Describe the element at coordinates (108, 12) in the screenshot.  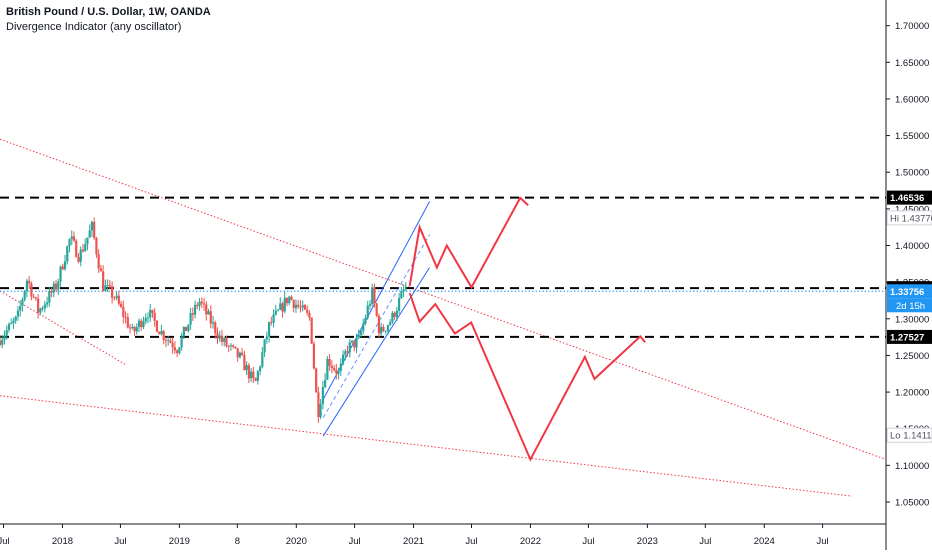
I see `symbol-title: British Pound / U.S. Dollar, 1W, OANDA` at that location.